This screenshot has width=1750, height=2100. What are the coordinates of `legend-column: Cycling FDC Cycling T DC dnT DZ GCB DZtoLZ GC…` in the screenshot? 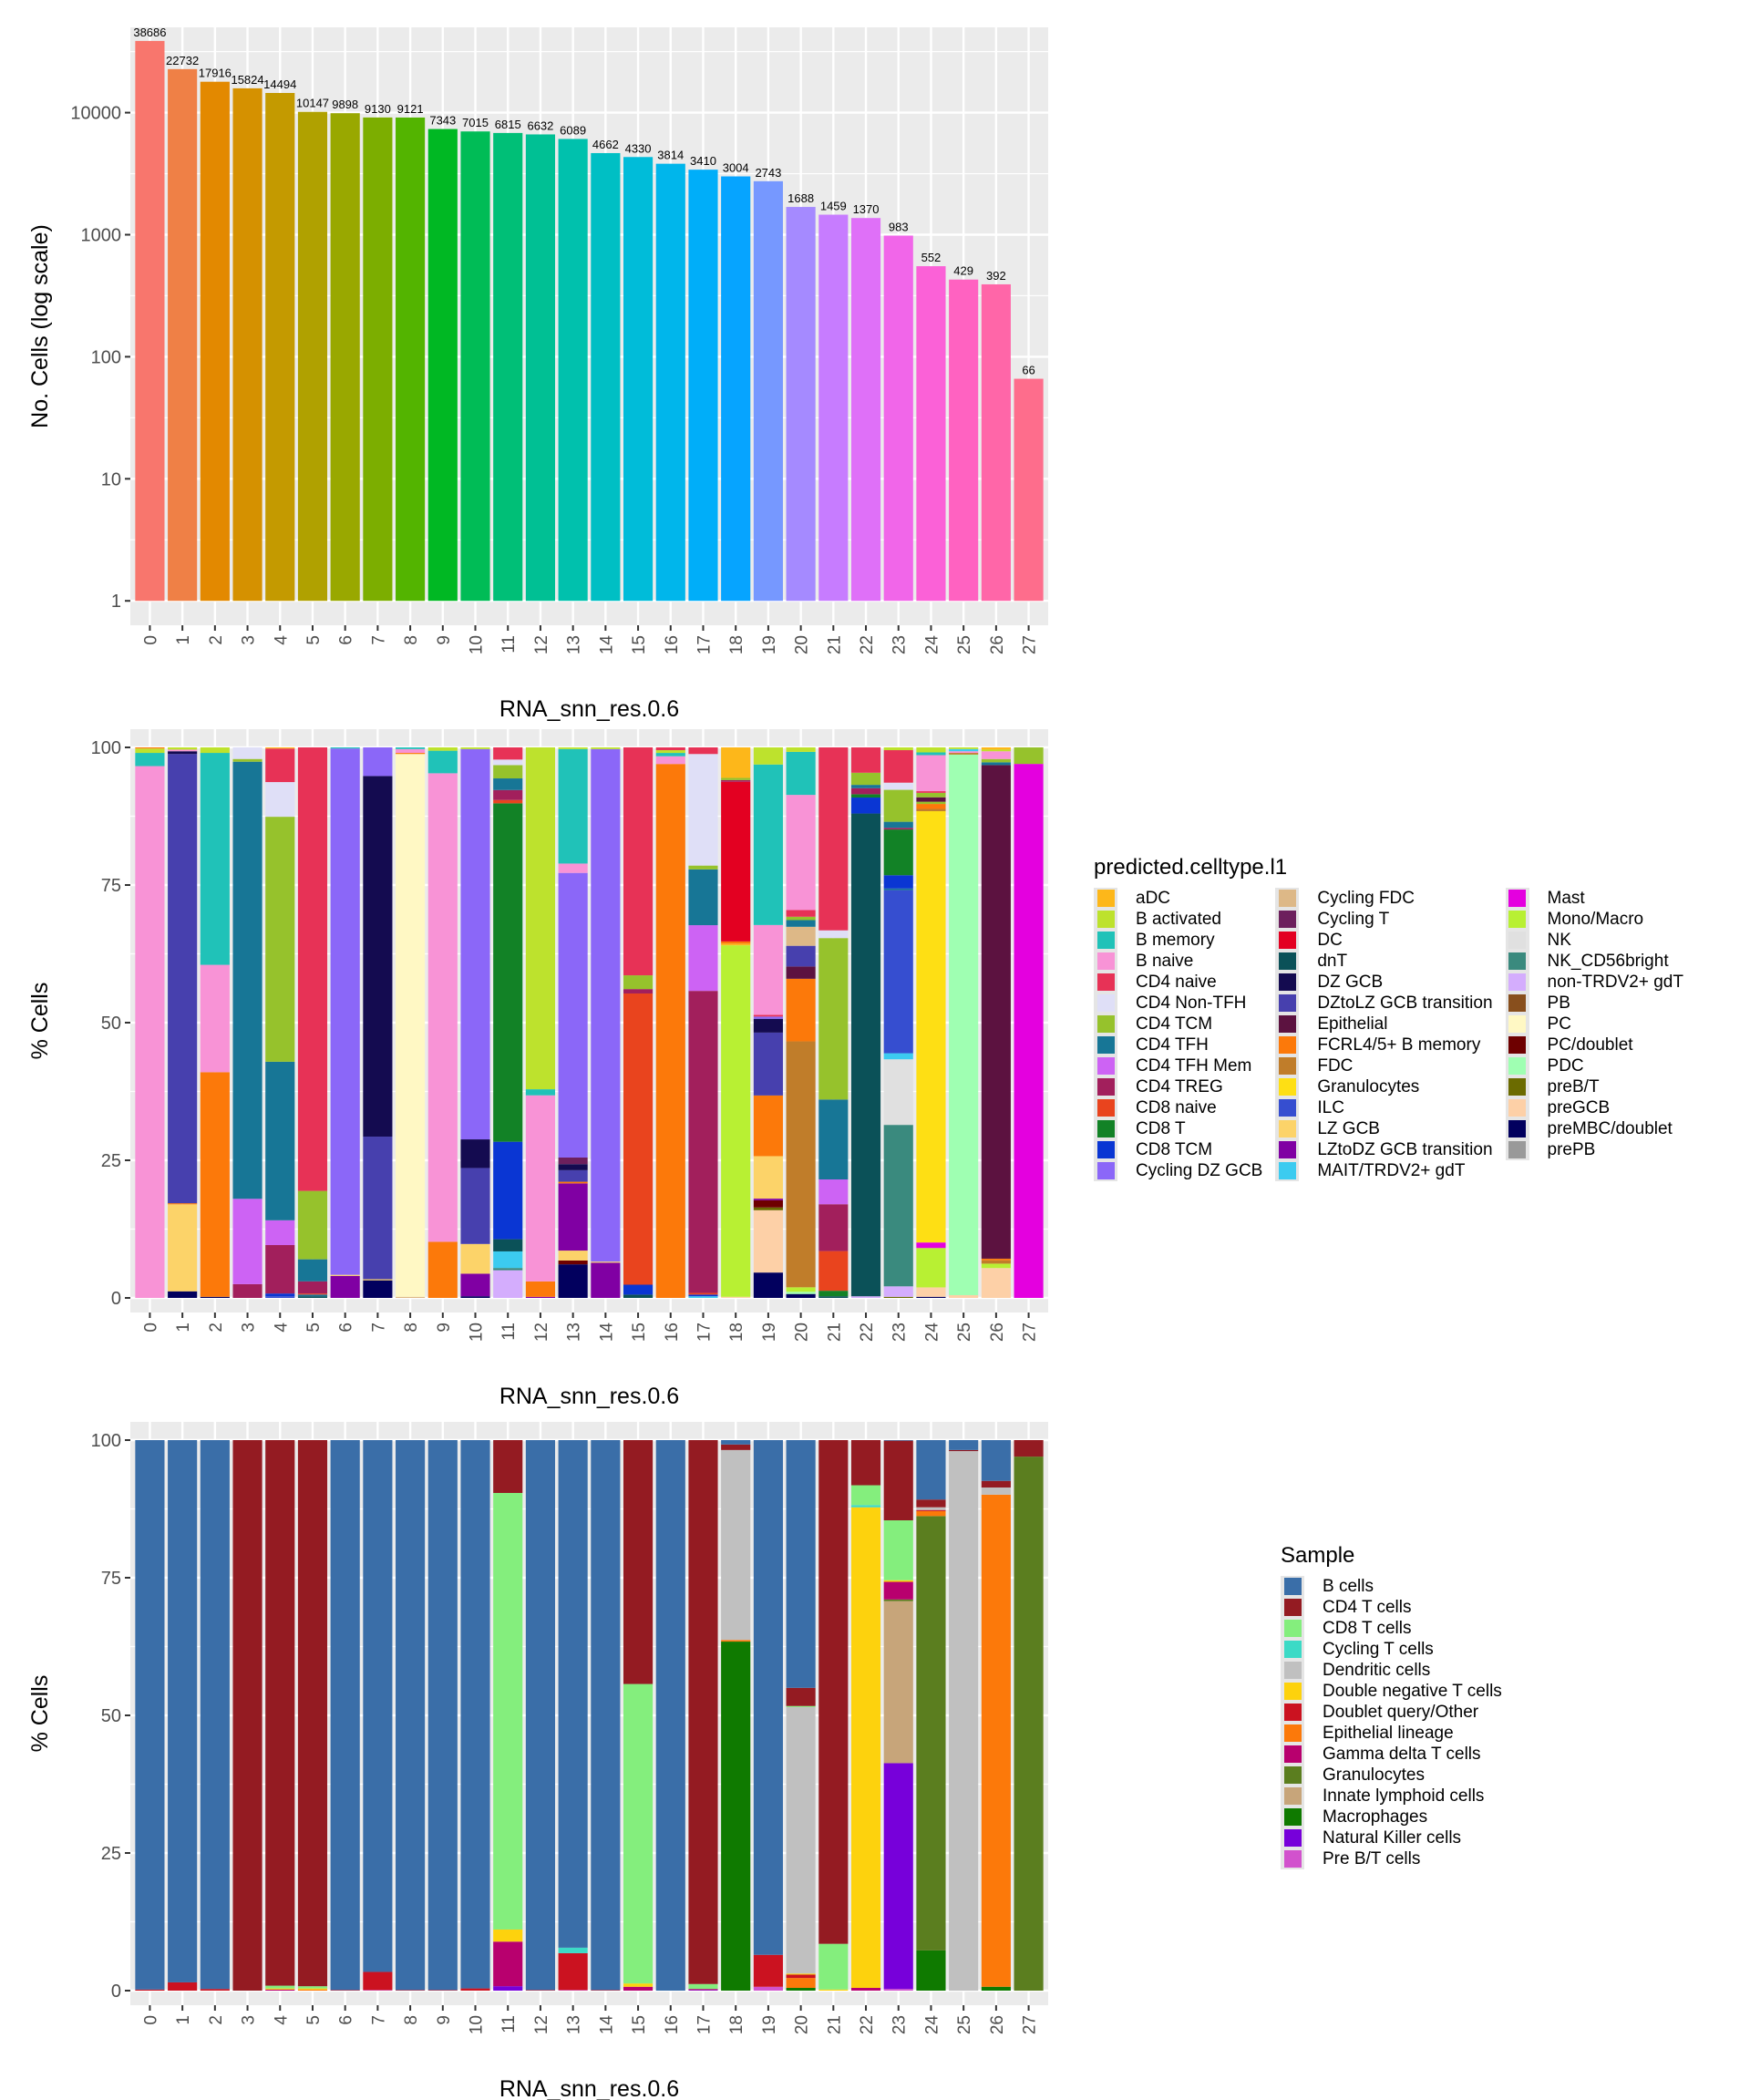 It's located at (1384, 1034).